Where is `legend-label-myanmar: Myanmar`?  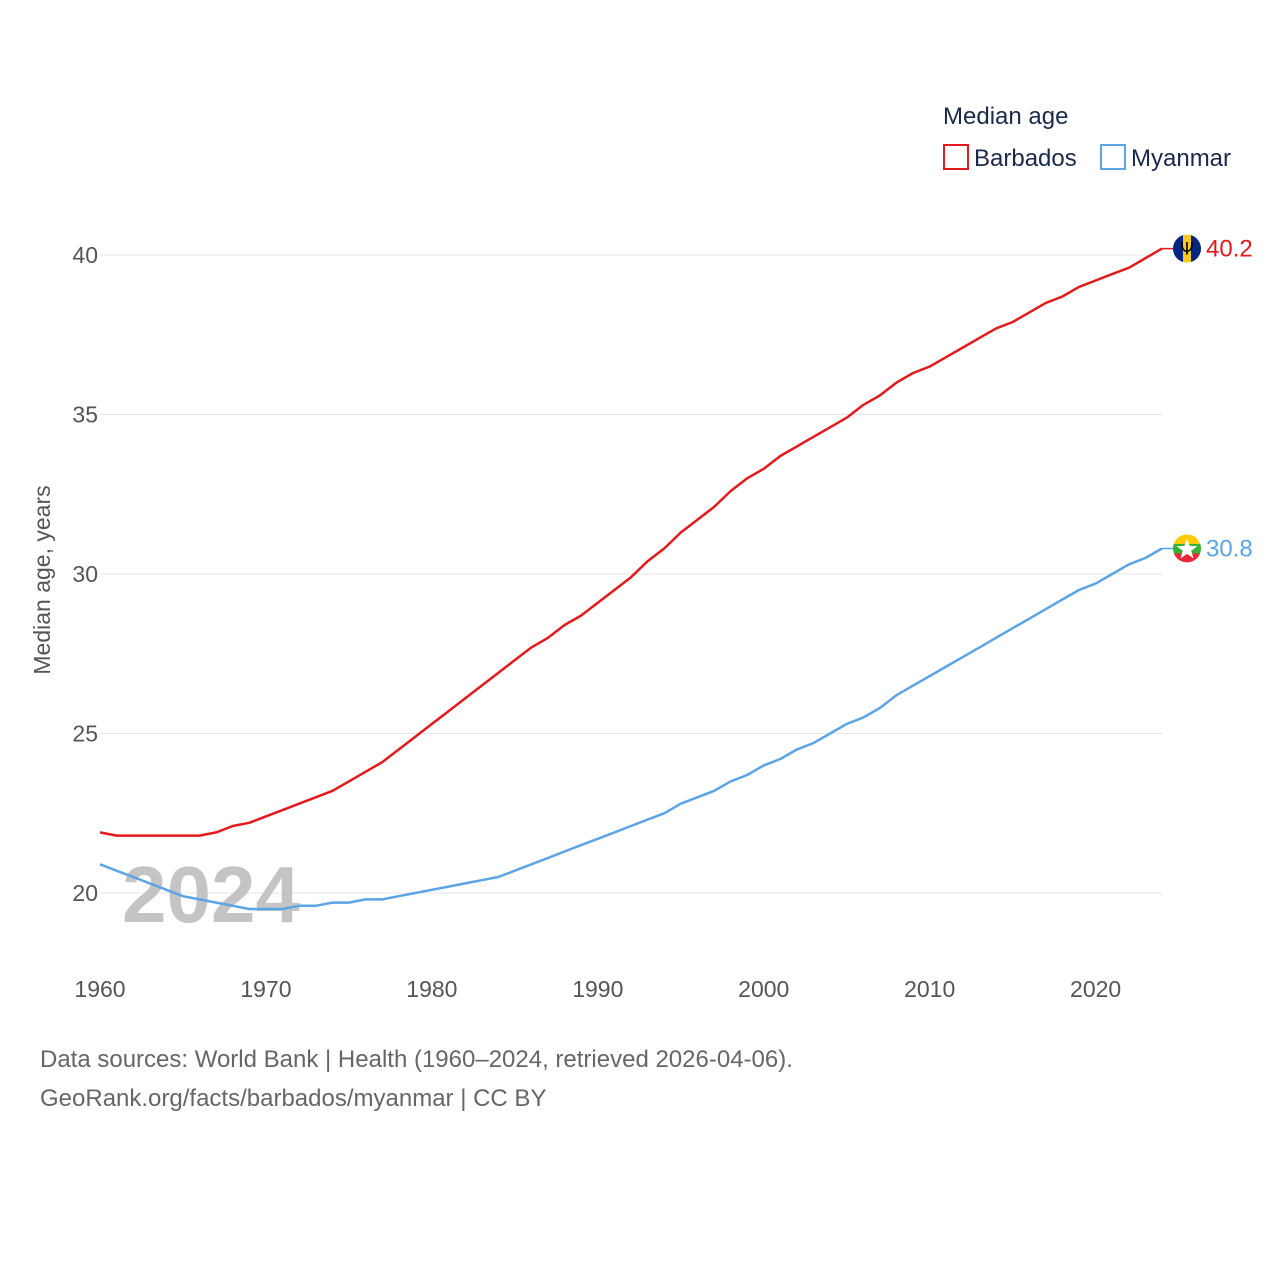
legend-label-myanmar: Myanmar is located at coordinates (1181, 158).